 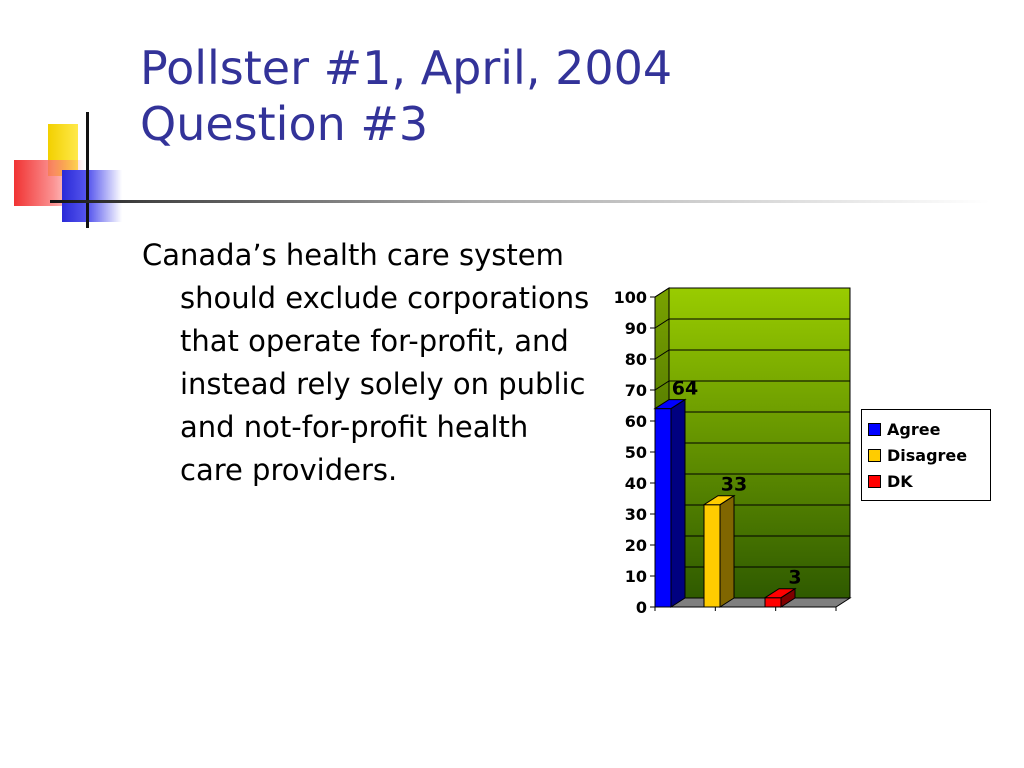 What do you see at coordinates (670, 404) in the screenshot?
I see `bar-top-agree` at bounding box center [670, 404].